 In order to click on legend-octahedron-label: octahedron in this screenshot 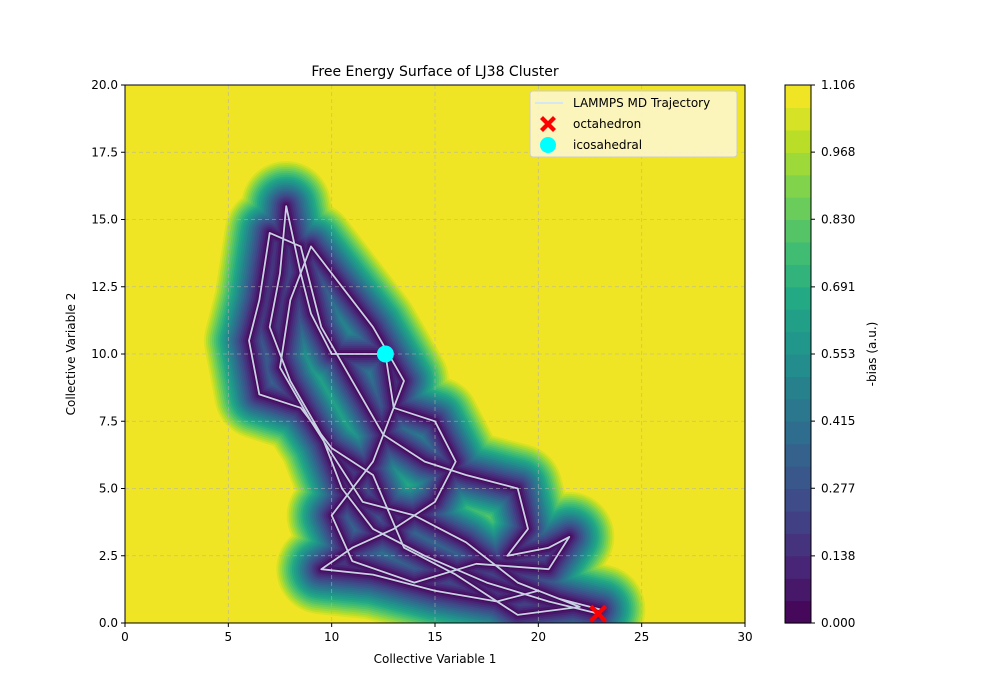, I will do `click(607, 124)`.